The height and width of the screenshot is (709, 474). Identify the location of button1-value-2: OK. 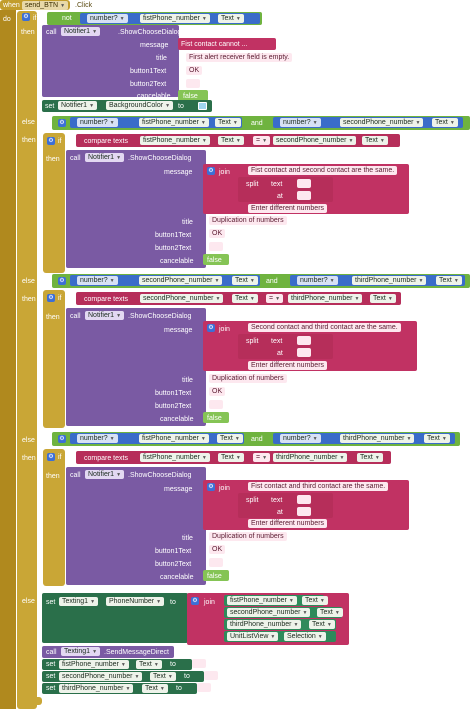
(217, 233).